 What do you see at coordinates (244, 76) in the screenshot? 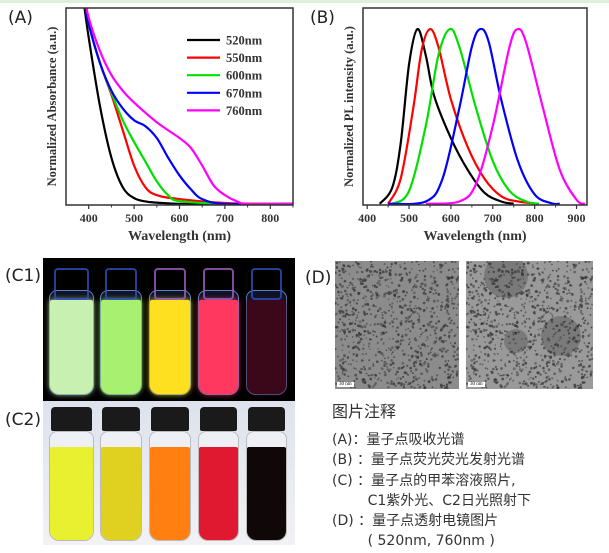
I see `legend-label: 600nm` at bounding box center [244, 76].